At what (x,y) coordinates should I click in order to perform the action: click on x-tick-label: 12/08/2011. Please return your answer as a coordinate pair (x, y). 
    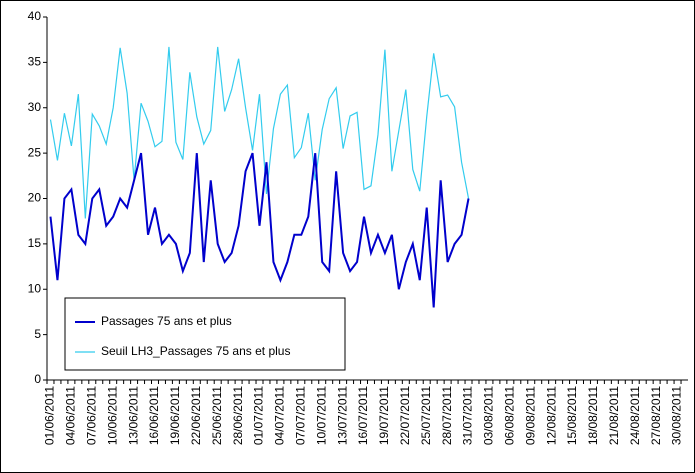
    Looking at the image, I should click on (551, 415).